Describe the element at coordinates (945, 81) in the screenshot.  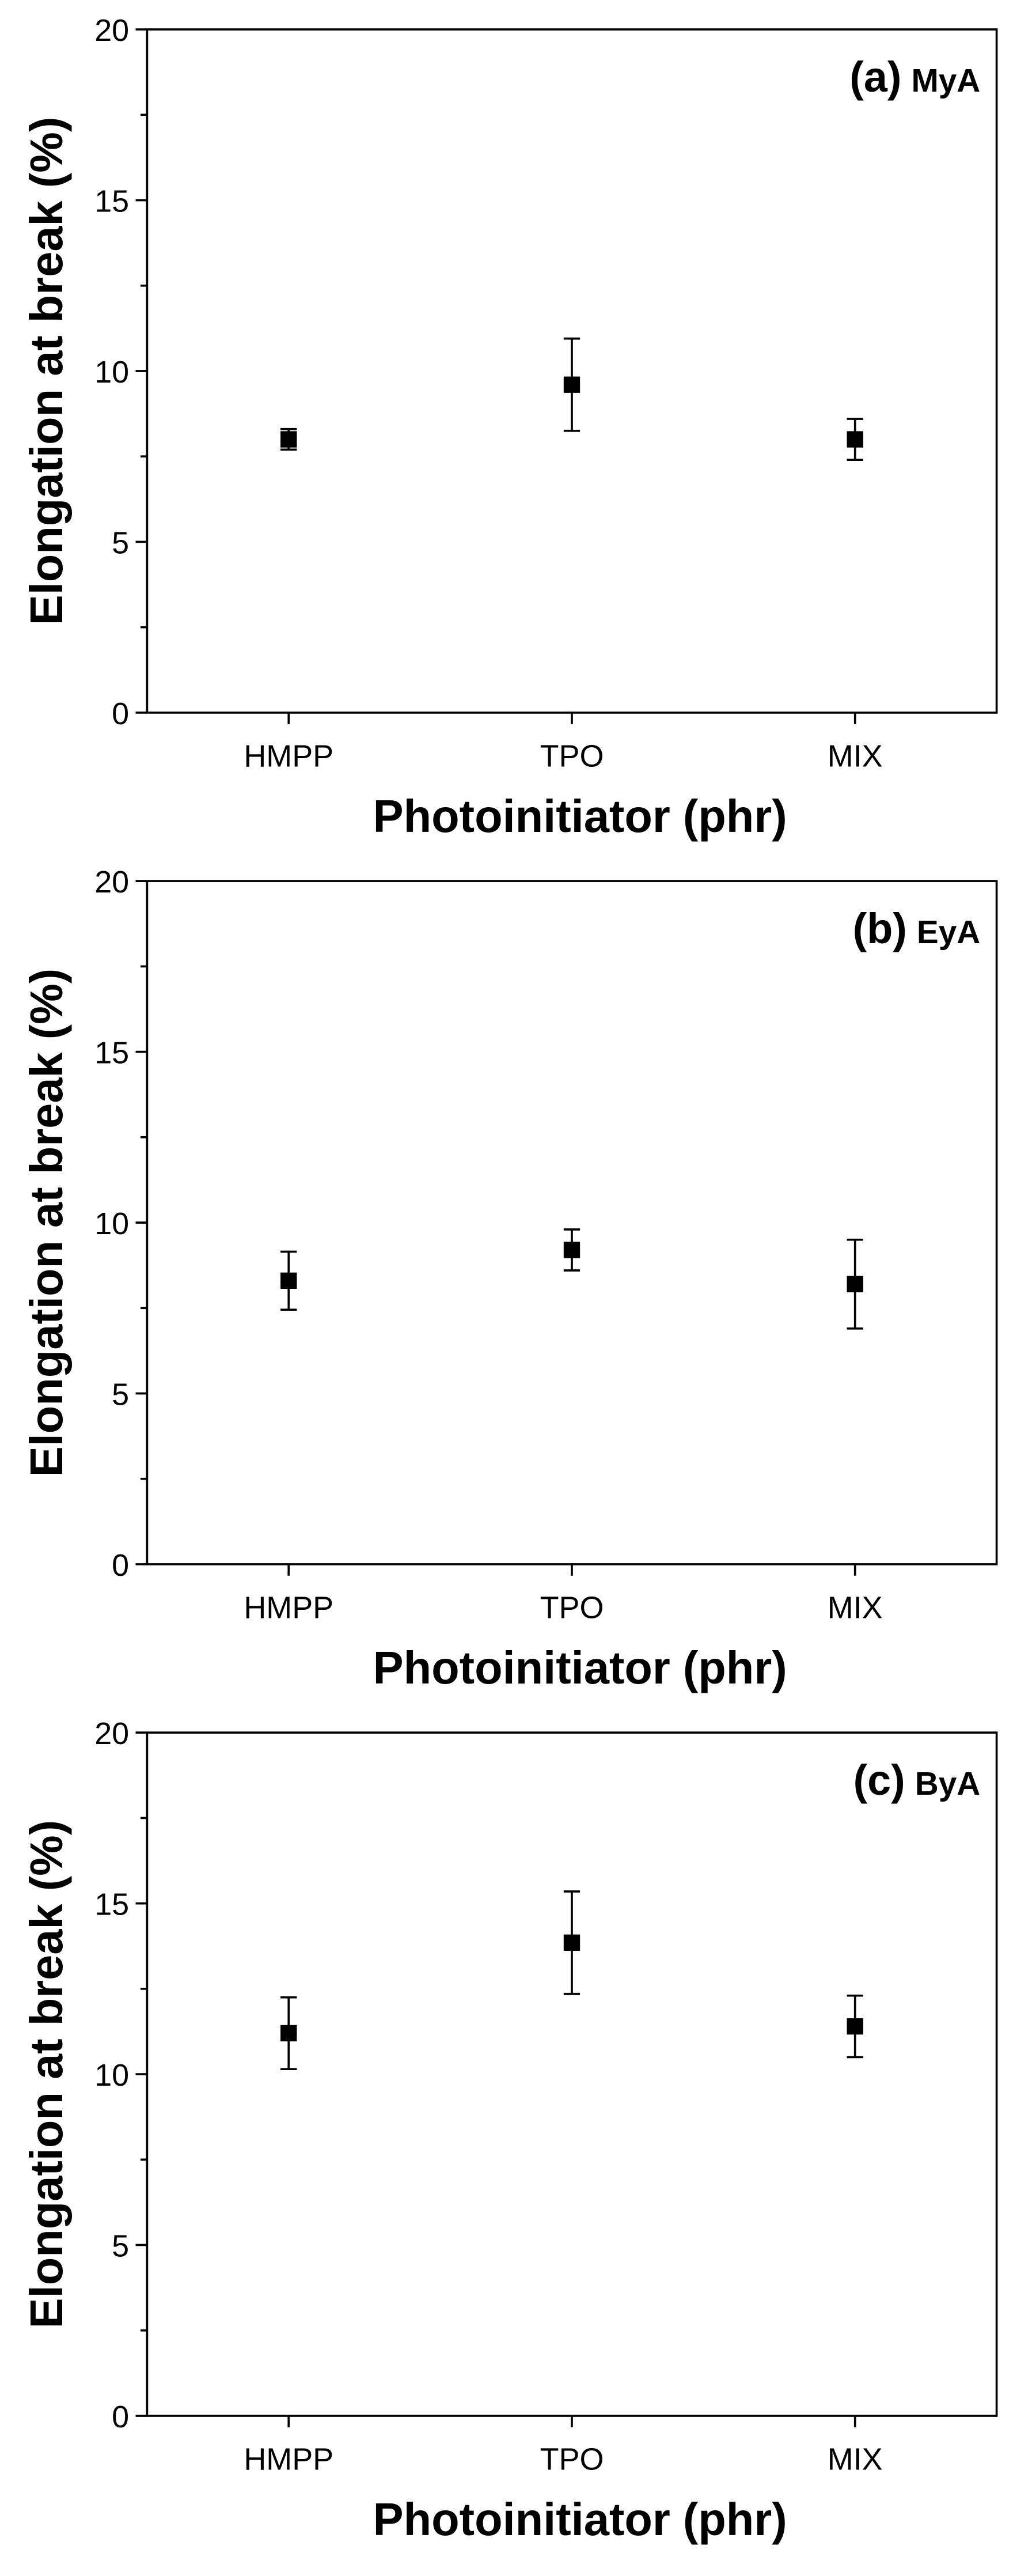
I see `sample-name: MyA` at that location.